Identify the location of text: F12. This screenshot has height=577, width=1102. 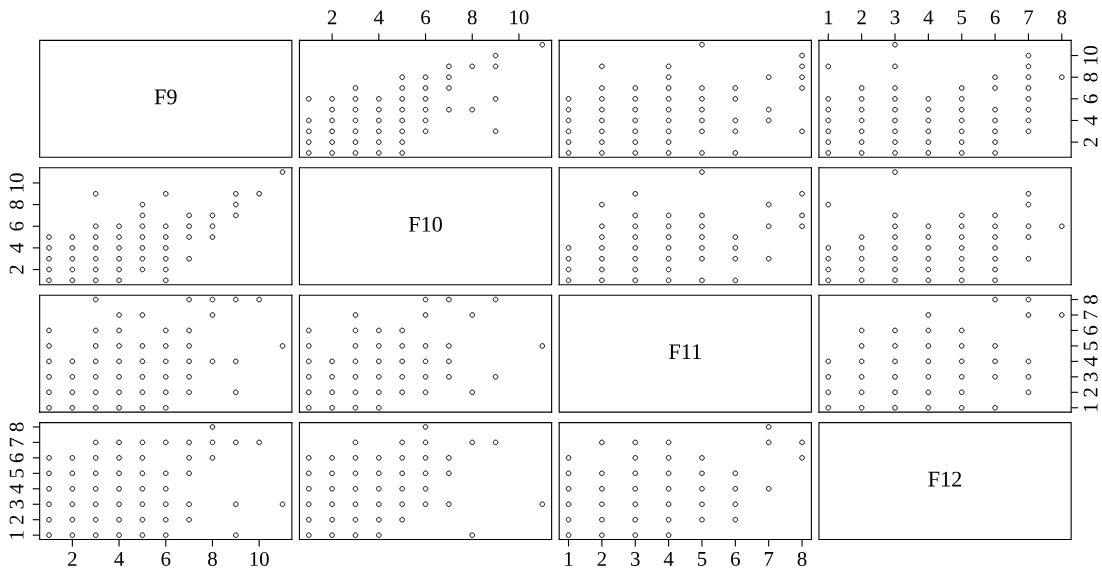
(945, 479).